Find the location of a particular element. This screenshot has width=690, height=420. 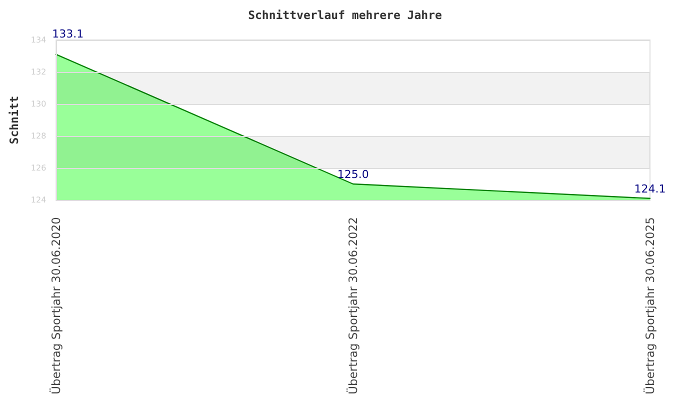

data-label: 133.1 is located at coordinates (68, 33).